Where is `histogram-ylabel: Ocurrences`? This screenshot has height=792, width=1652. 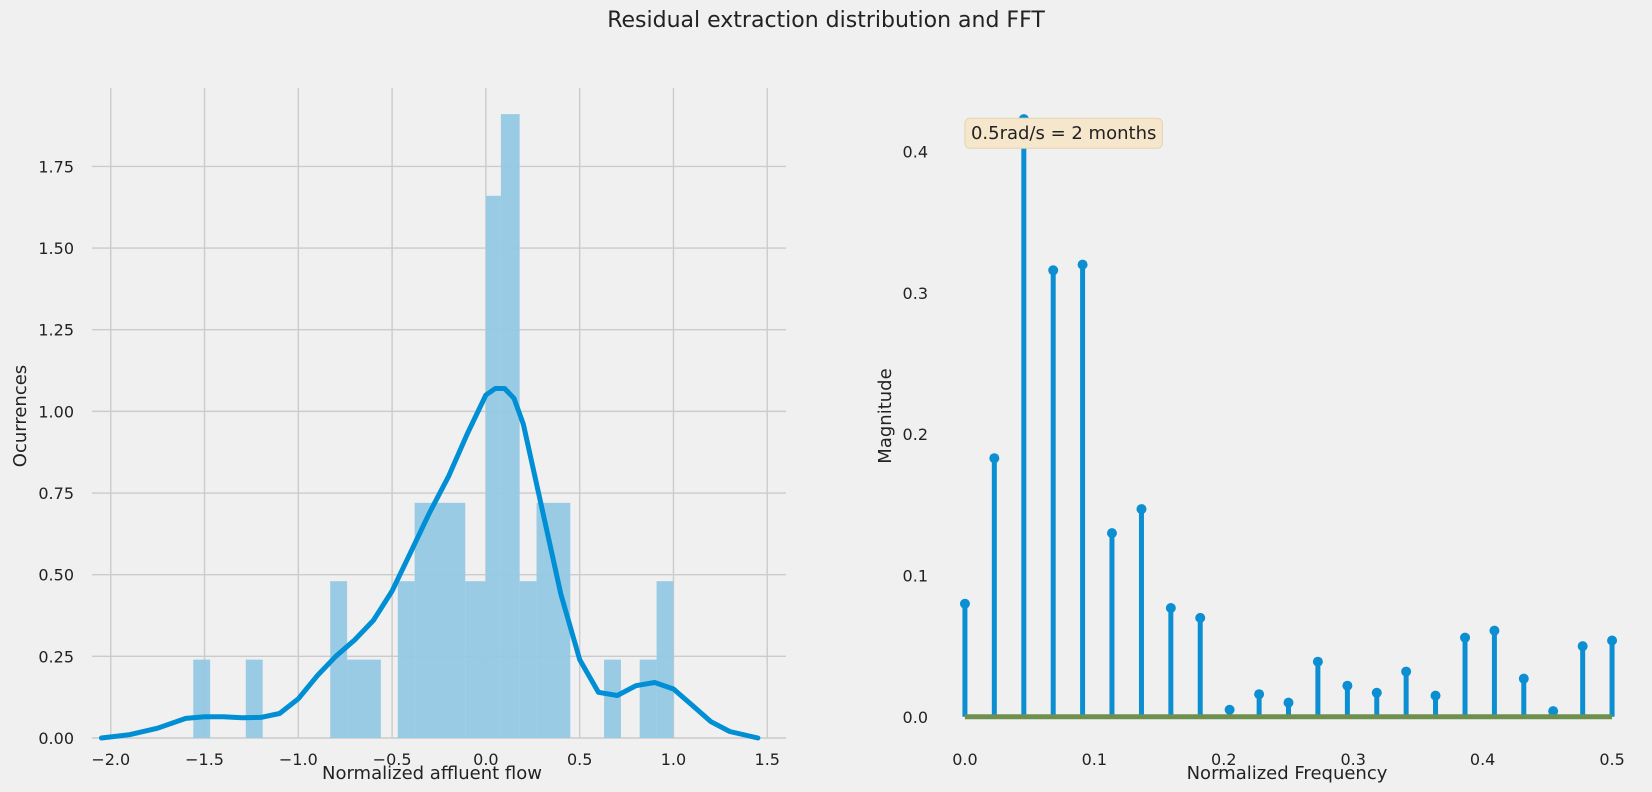 histogram-ylabel: Ocurrences is located at coordinates (20, 416).